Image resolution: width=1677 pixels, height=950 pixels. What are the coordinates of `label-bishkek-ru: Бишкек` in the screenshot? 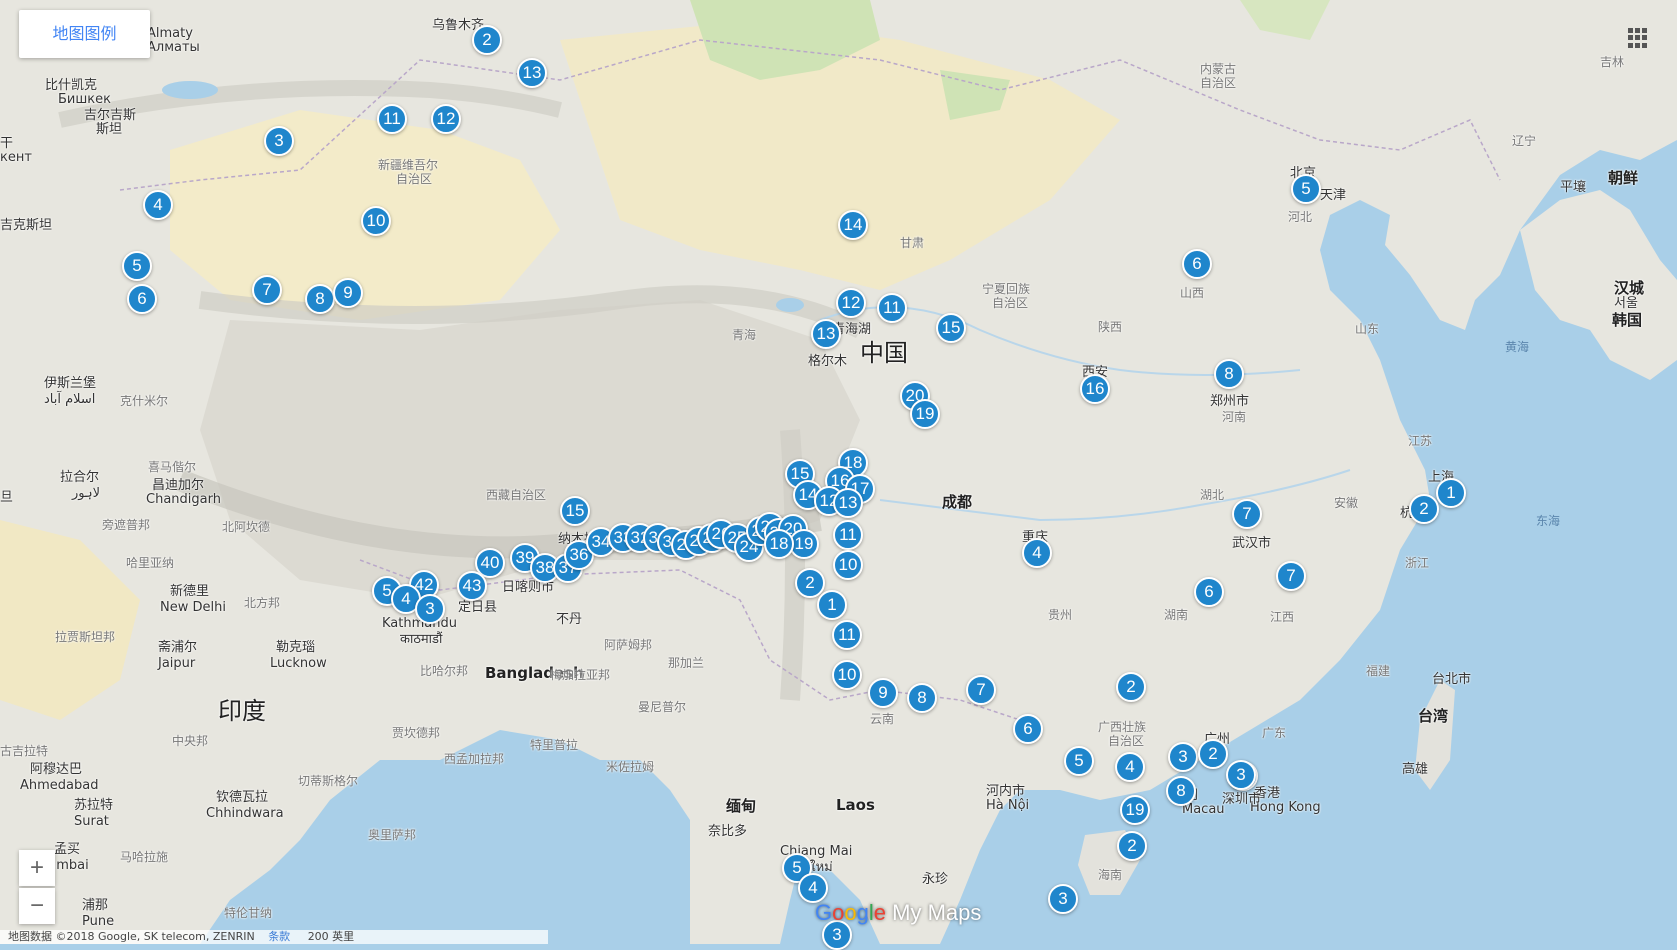 It's located at (84, 99).